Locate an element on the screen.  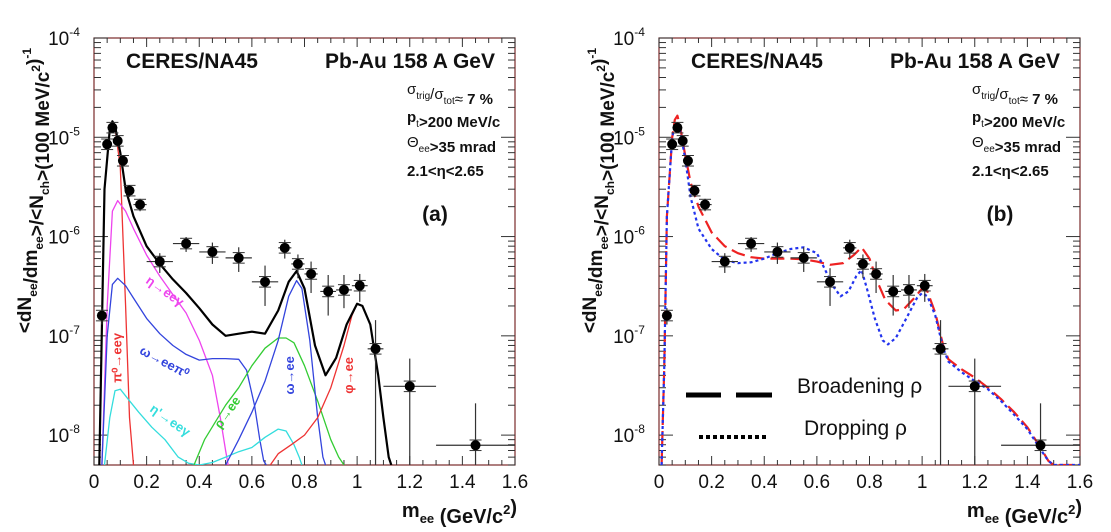
legend-label: Dropping ρ is located at coordinates (855, 428).